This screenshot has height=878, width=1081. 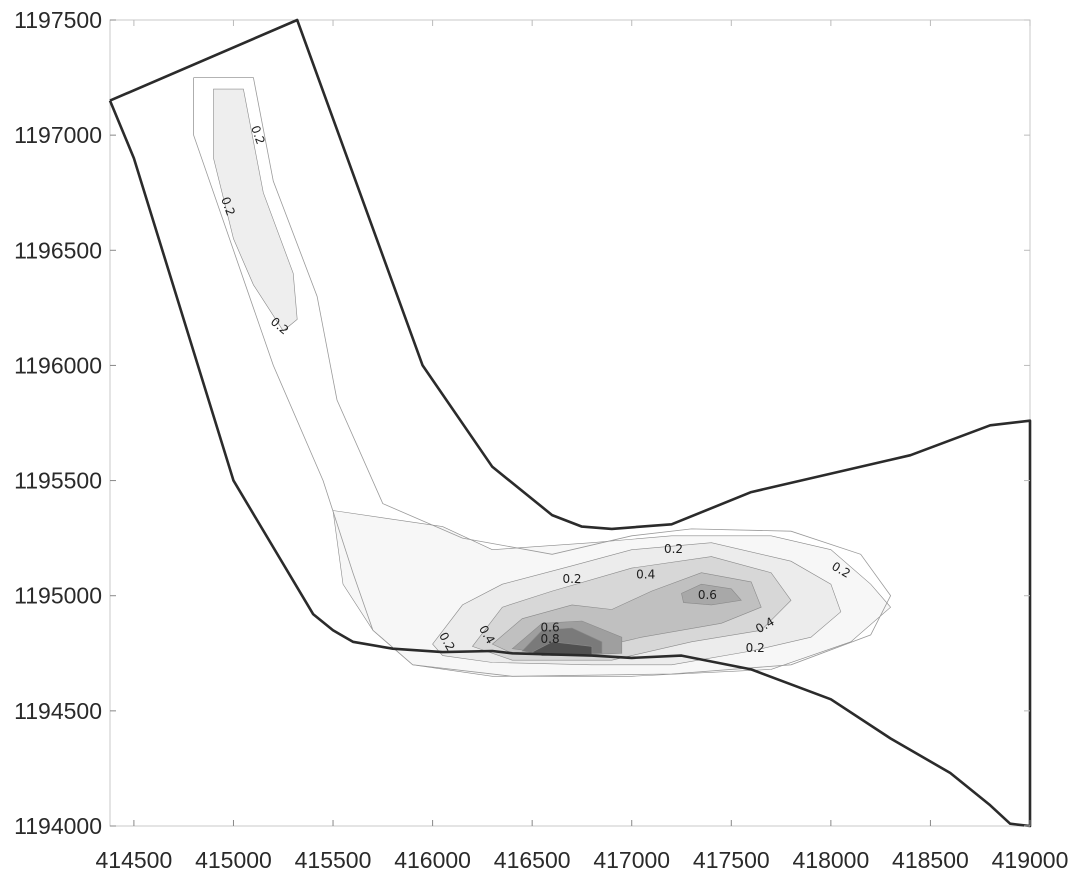 I want to click on x-tick-label-0: 414500, so click(x=134, y=860).